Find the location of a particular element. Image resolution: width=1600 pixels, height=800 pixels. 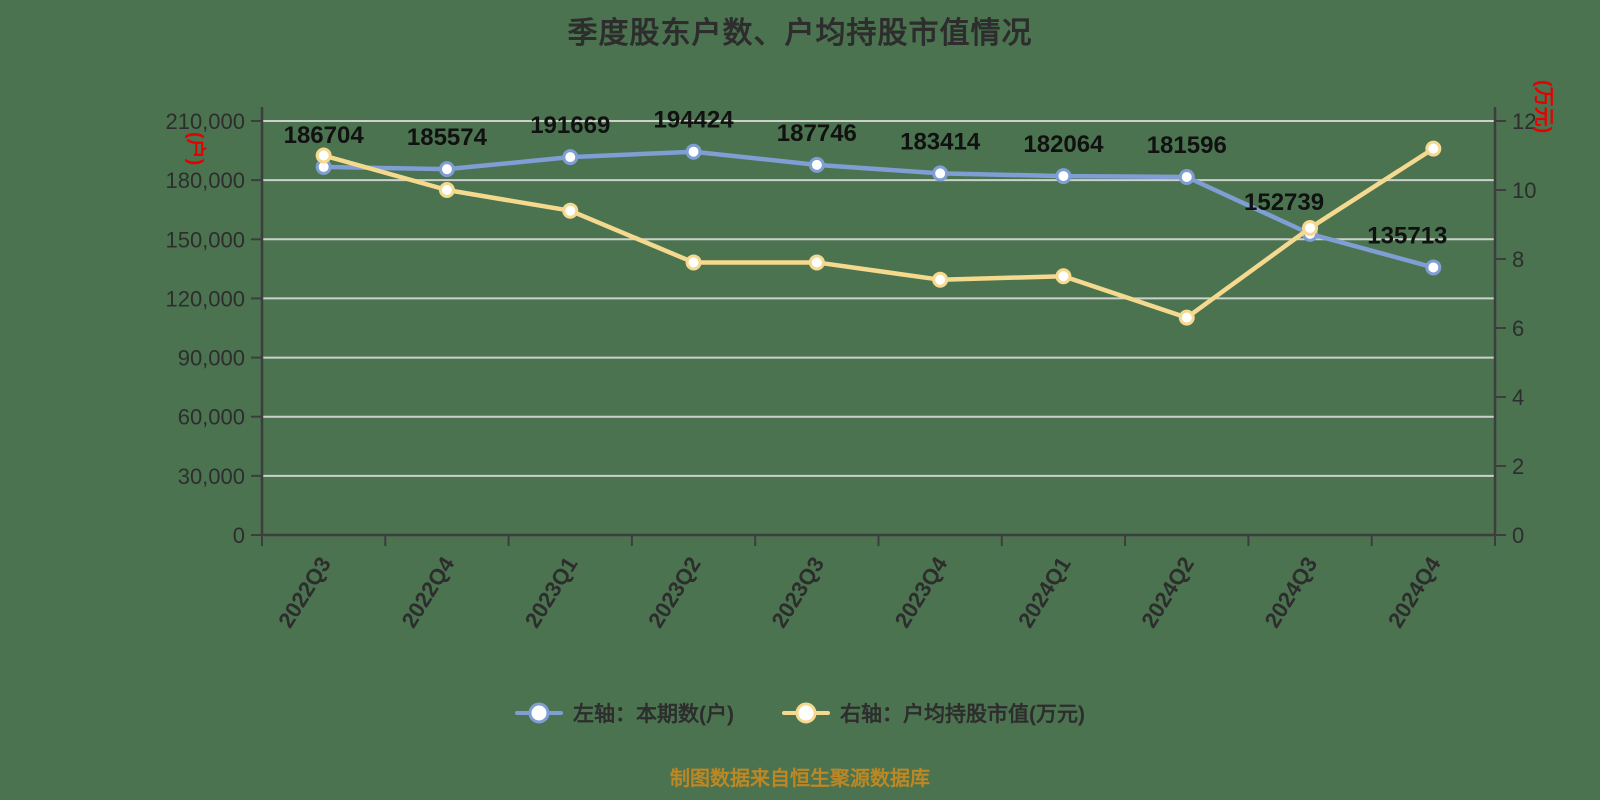

x-axis-category-label: 2023Q1 is located at coordinates (551, 592).